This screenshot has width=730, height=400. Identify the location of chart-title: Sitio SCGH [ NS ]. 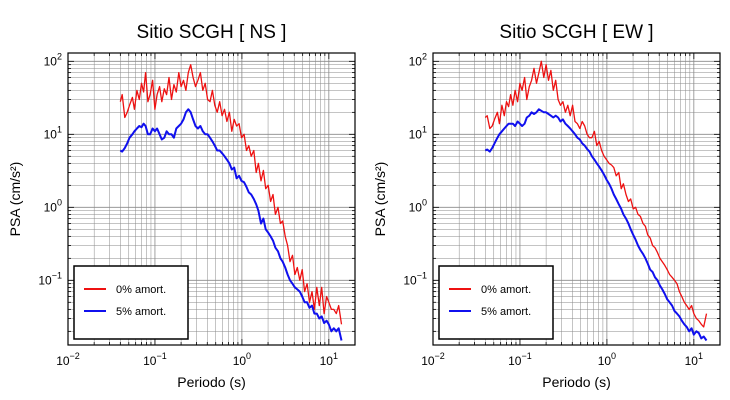
(212, 32).